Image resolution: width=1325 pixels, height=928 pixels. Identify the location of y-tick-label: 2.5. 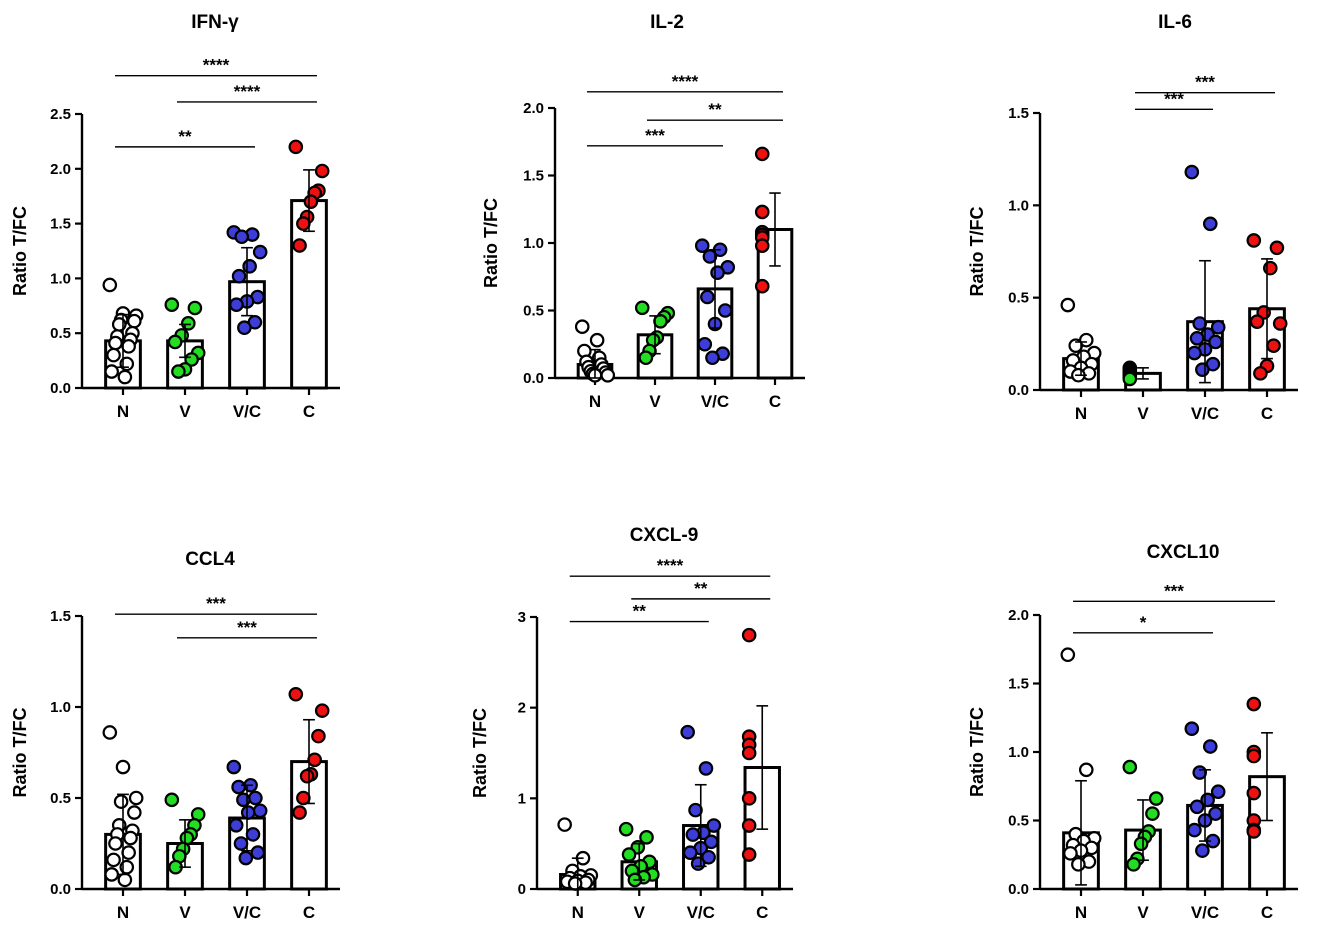
(60, 114).